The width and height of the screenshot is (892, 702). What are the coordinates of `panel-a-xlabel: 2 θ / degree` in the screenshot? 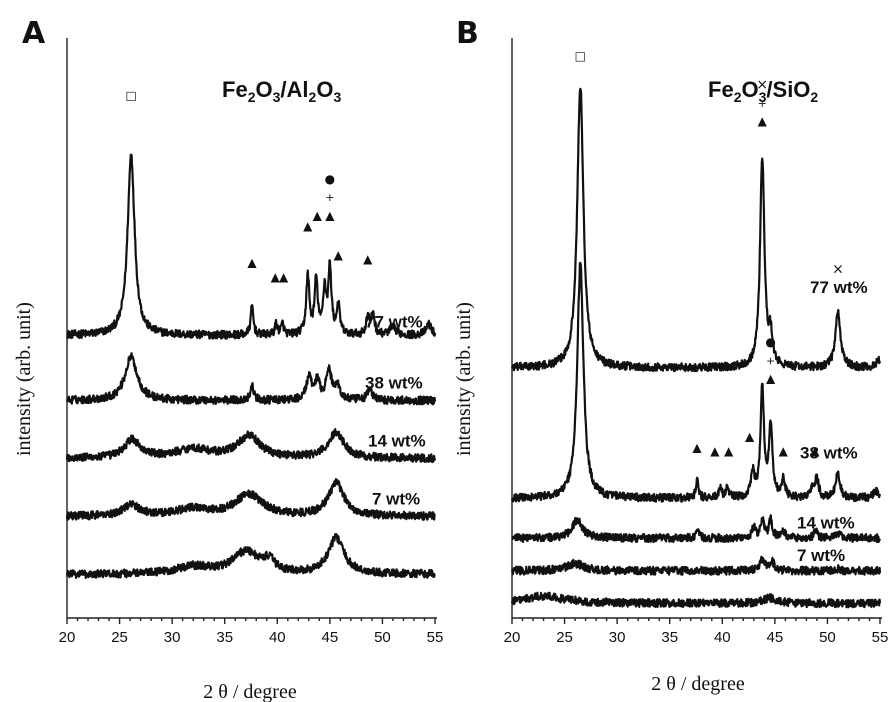 It's located at (250, 691).